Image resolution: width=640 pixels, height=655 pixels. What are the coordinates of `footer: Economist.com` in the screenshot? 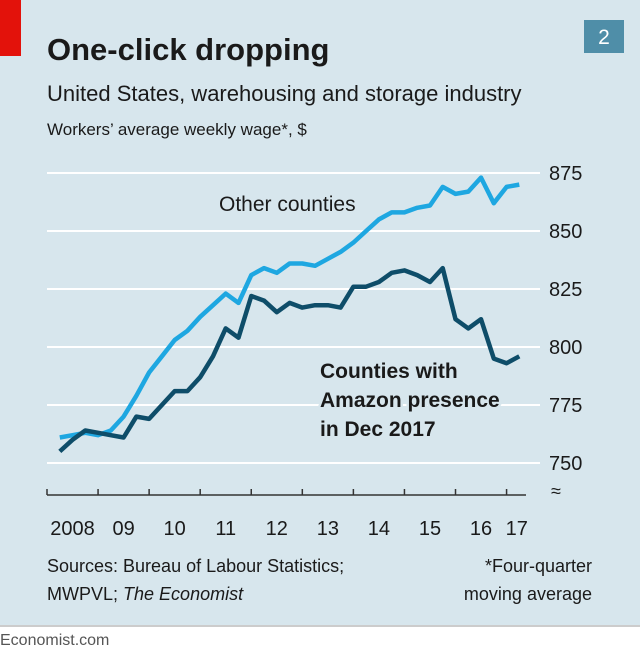 It's located at (54, 640).